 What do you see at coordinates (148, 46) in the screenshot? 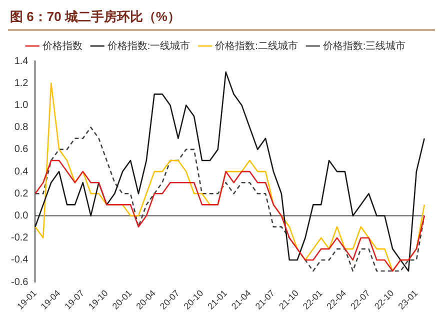
I see `legend-label: 价格指数:一线城市` at bounding box center [148, 46].